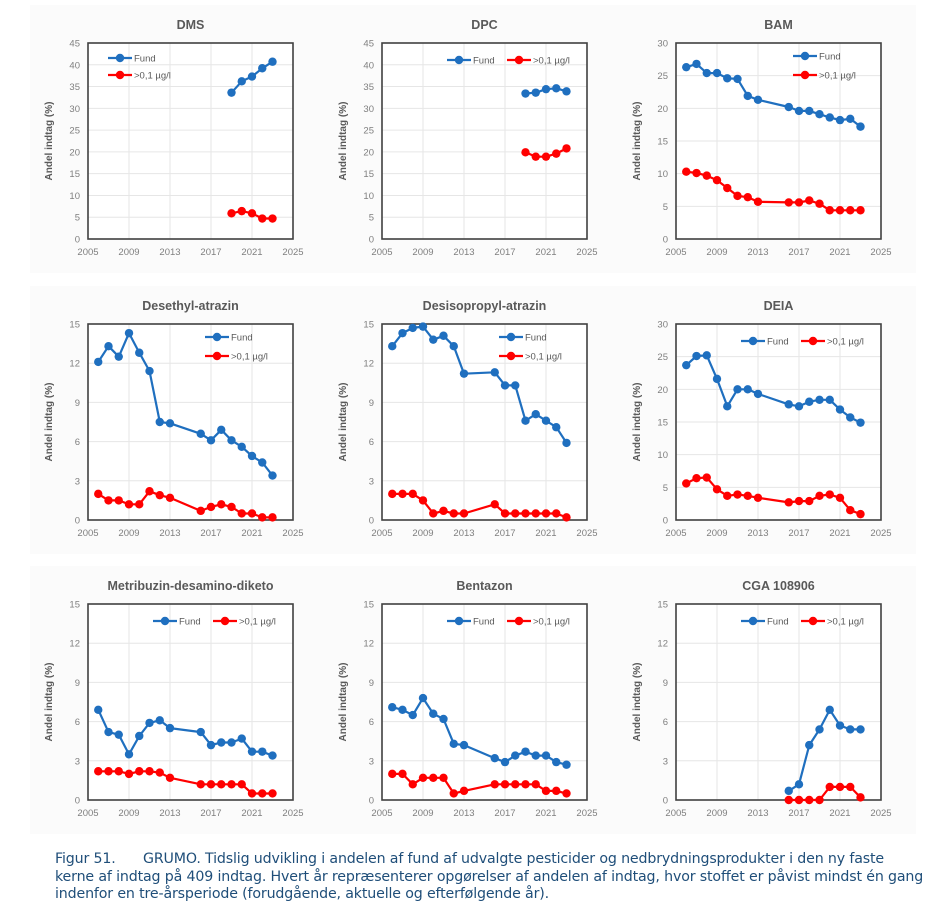 Image resolution: width=931 pixels, height=919 pixels. I want to click on y-axis-label: Andel indtag (%), so click(637, 702).